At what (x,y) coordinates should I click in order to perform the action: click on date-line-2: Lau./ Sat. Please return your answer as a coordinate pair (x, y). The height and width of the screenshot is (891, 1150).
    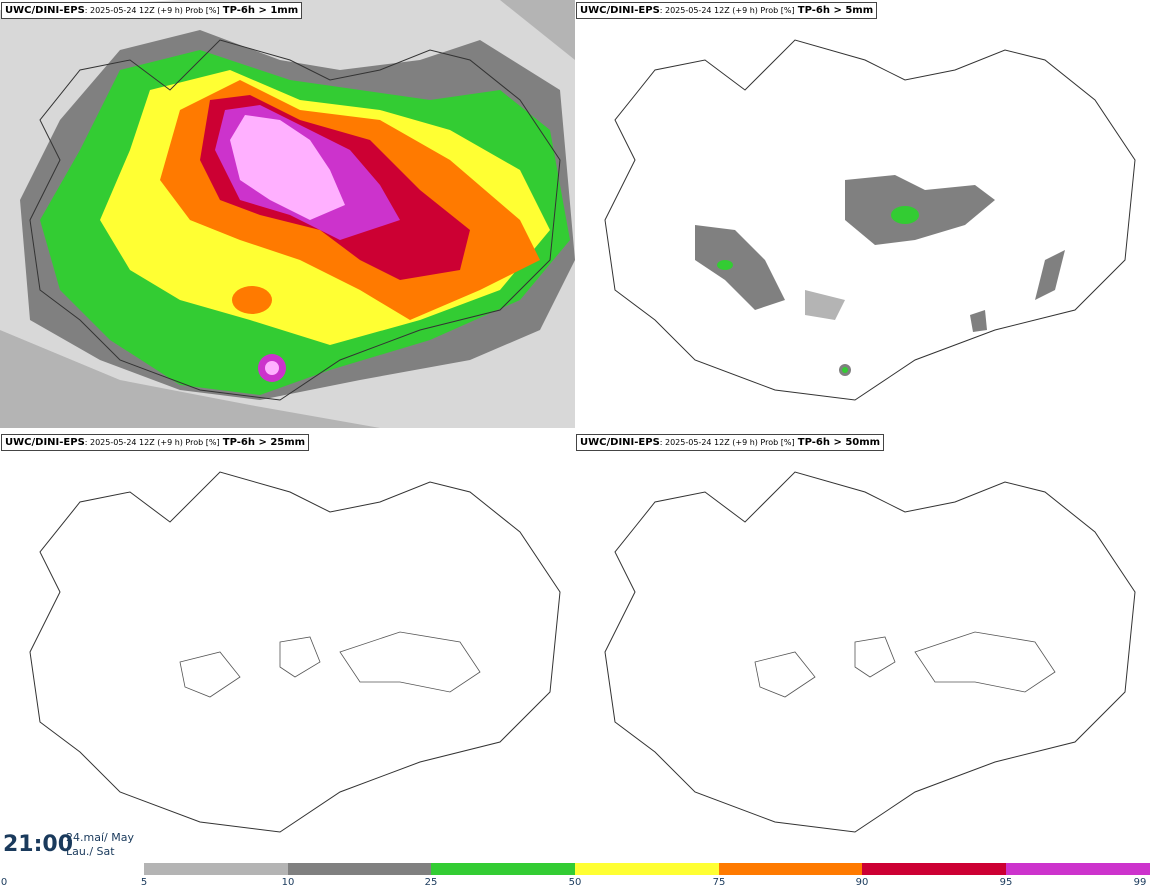
    Looking at the image, I should click on (90, 851).